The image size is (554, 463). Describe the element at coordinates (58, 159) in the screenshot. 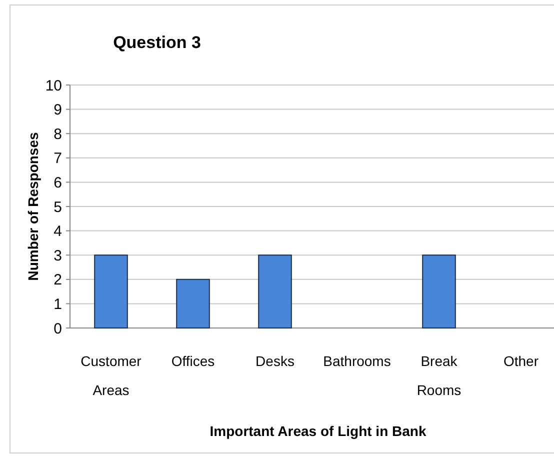

I see `y-tick-label: 7` at that location.